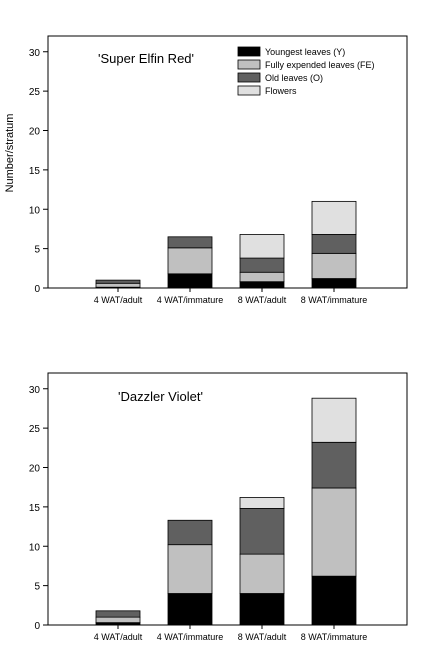 This screenshot has height=656, width=429. I want to click on chart-title: 'Dazzler Violet', so click(160, 396).